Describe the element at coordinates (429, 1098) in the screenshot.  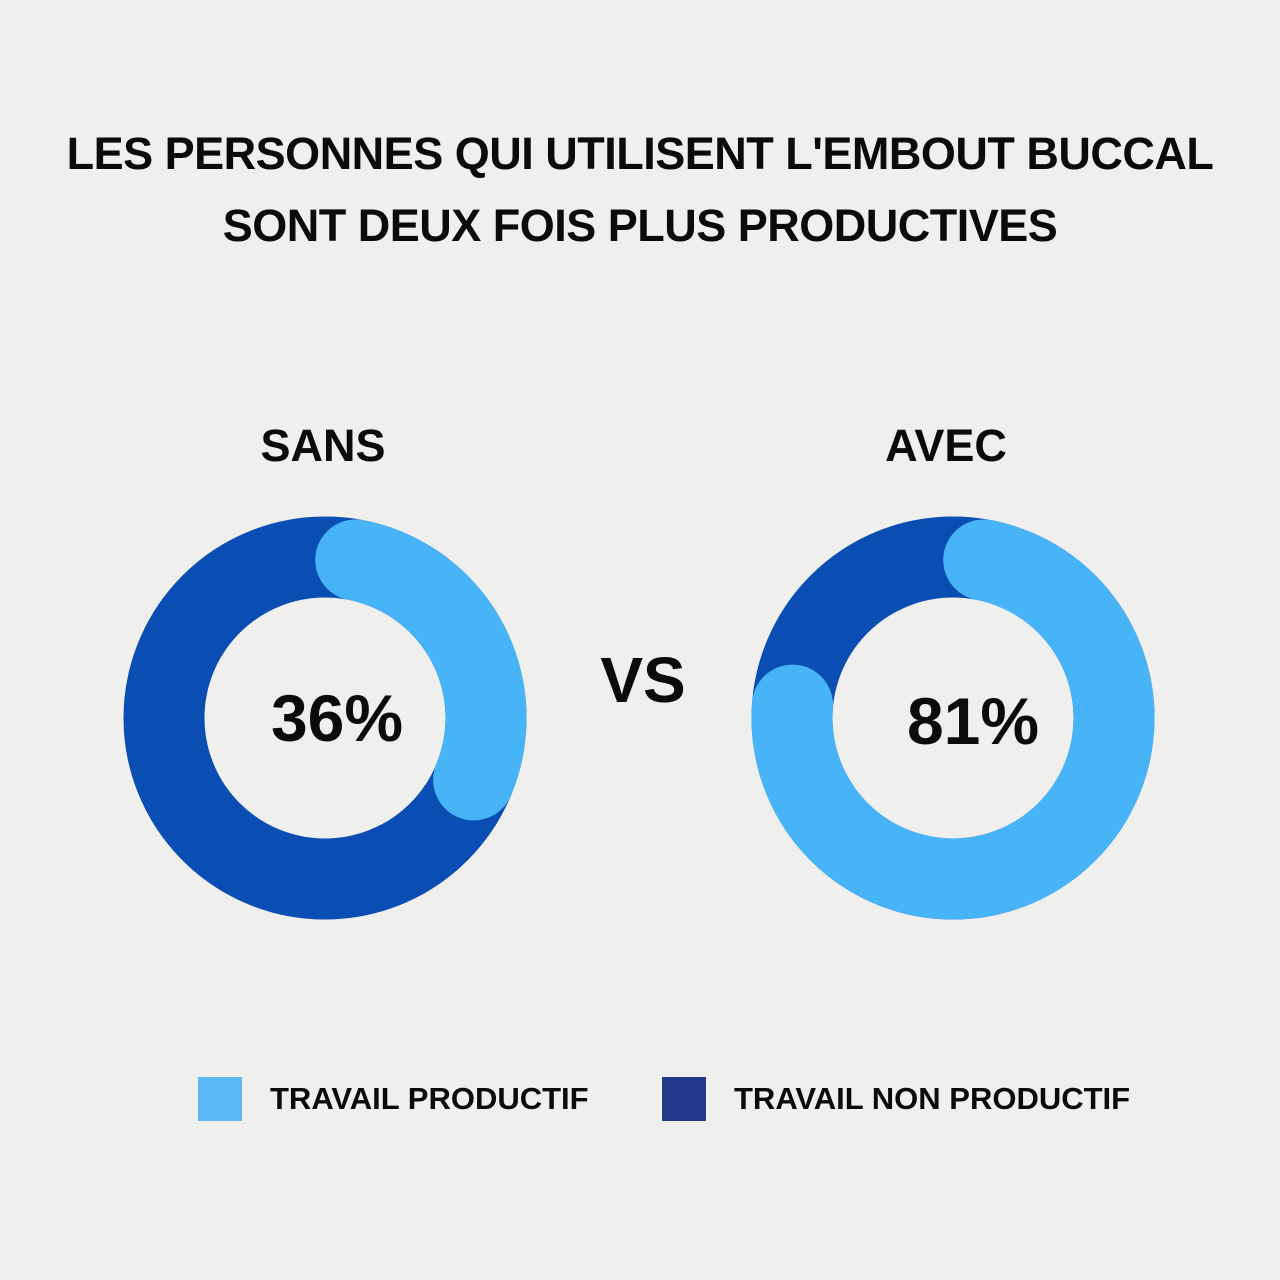
I see `legend-label-productive: TRAVAIL PRODUCTIF` at that location.